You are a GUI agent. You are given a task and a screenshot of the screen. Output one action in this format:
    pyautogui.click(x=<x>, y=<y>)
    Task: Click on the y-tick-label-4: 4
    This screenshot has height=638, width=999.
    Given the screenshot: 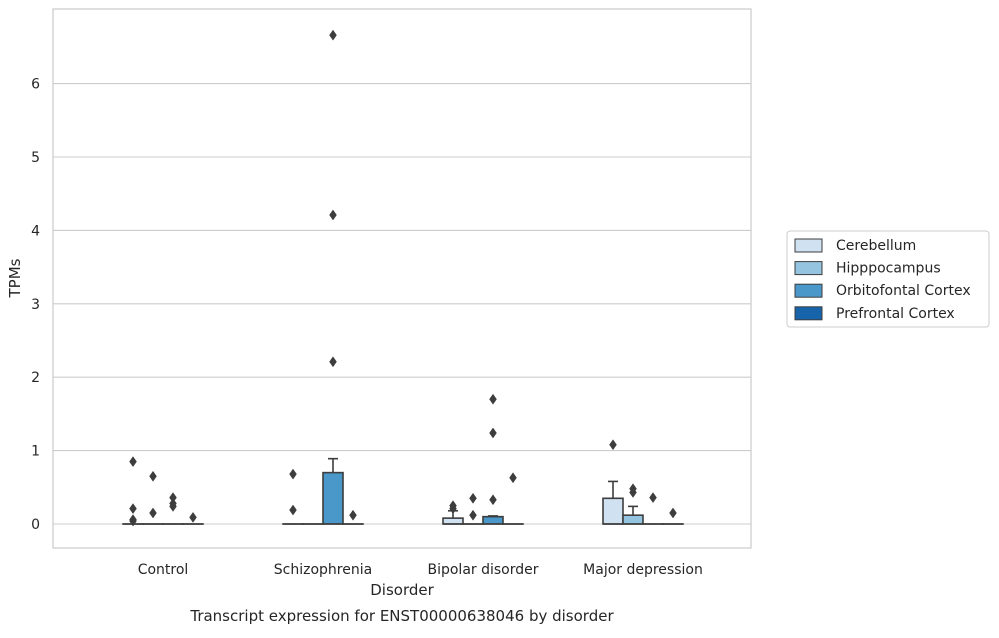 What is the action you would take?
    pyautogui.click(x=35, y=231)
    